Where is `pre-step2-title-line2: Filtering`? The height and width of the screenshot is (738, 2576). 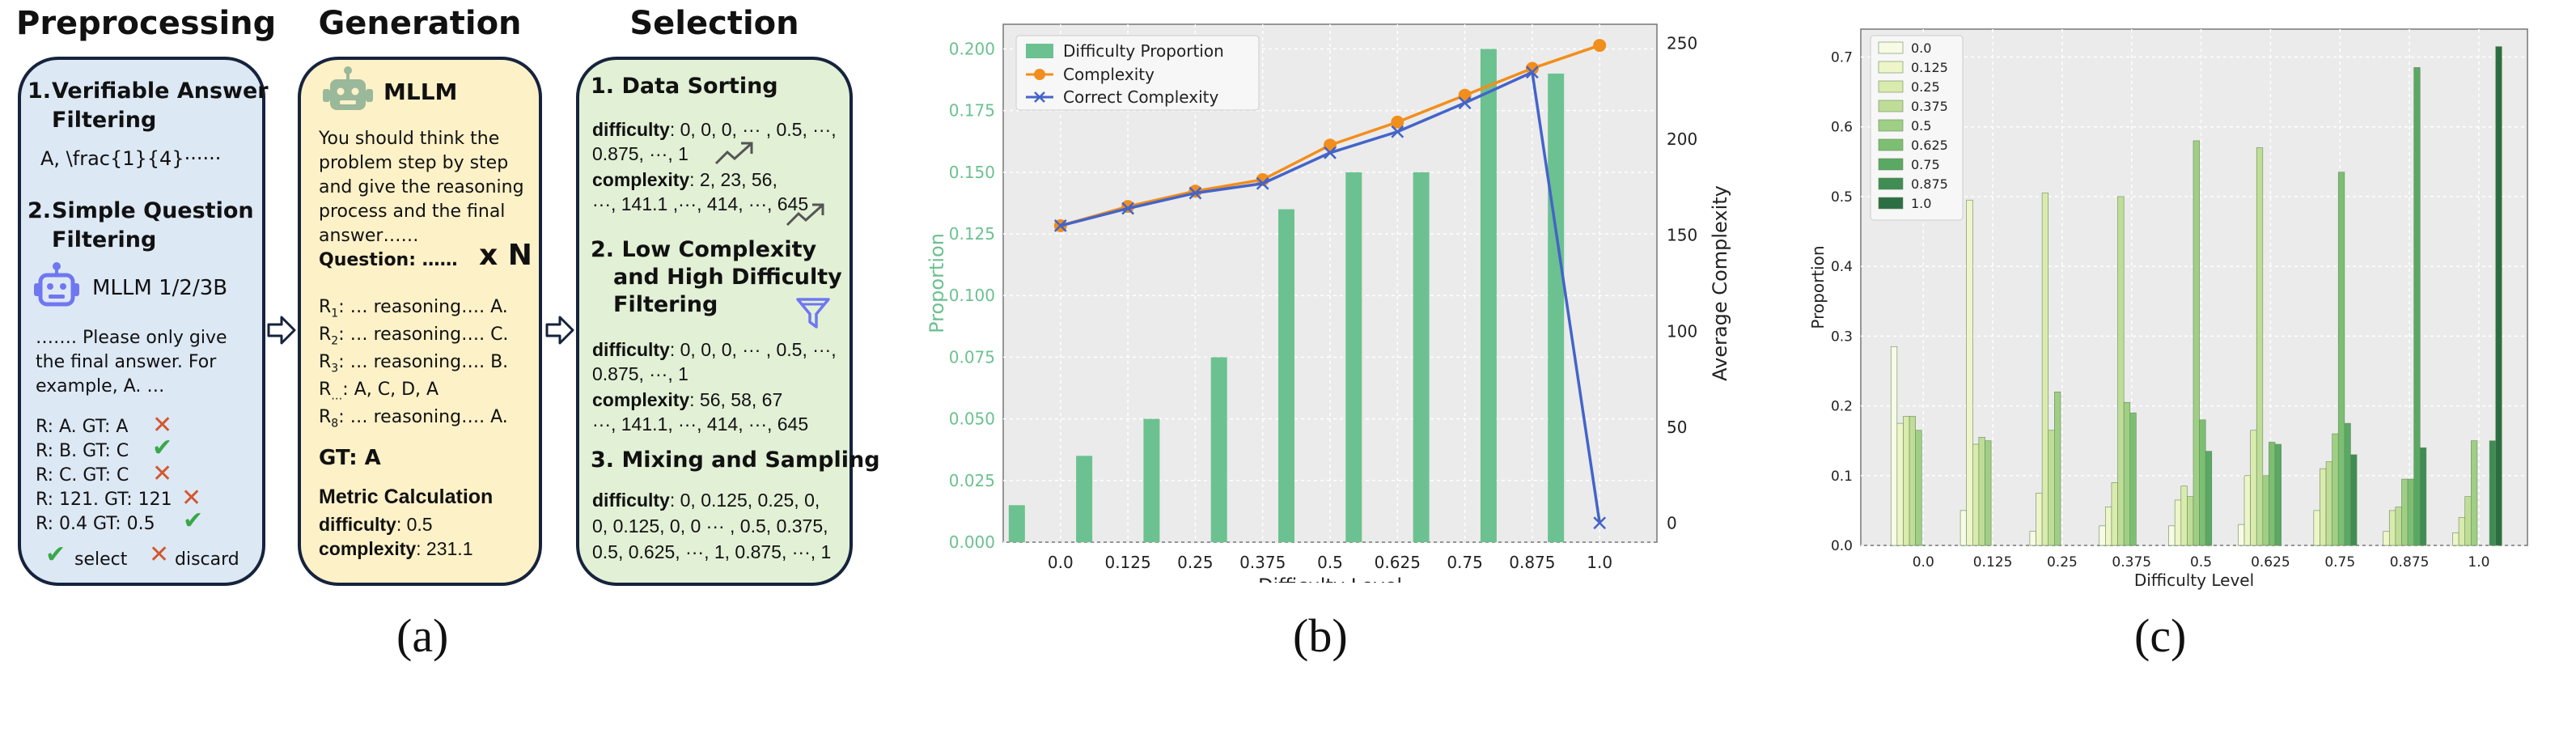 pre-step2-title-line2: Filtering is located at coordinates (104, 240).